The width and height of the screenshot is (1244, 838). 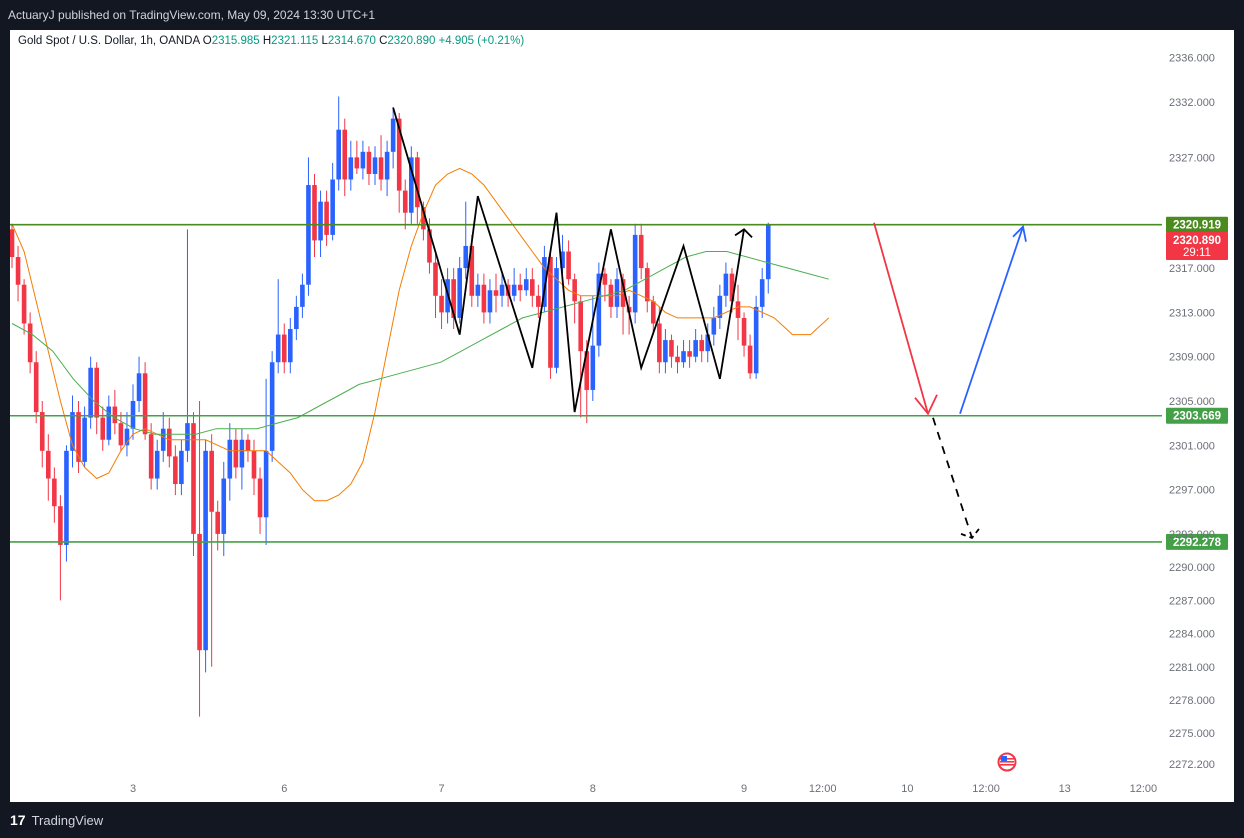 What do you see at coordinates (1197, 241) in the screenshot?
I see `price-tag-value: 2320.890` at bounding box center [1197, 241].